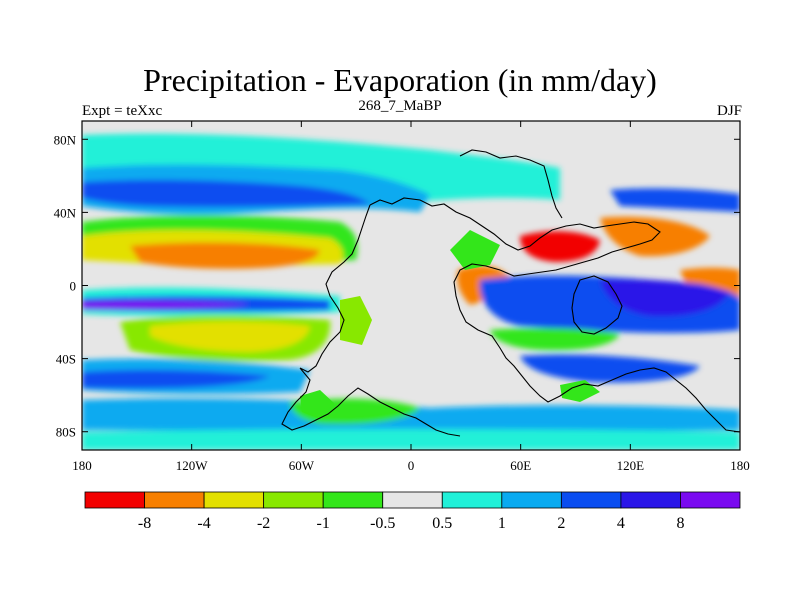 This screenshot has height=600, width=800. What do you see at coordinates (317, 404) in the screenshot?
I see `patch-west-coast-green` at bounding box center [317, 404].